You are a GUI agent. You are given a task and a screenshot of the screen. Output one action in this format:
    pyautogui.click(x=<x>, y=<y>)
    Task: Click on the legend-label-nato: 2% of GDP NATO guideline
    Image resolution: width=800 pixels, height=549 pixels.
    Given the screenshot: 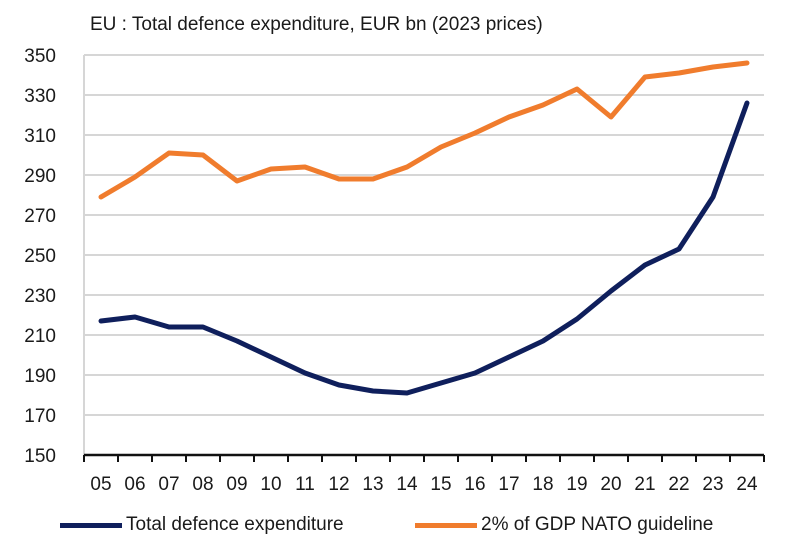 What is the action you would take?
    pyautogui.click(x=597, y=524)
    